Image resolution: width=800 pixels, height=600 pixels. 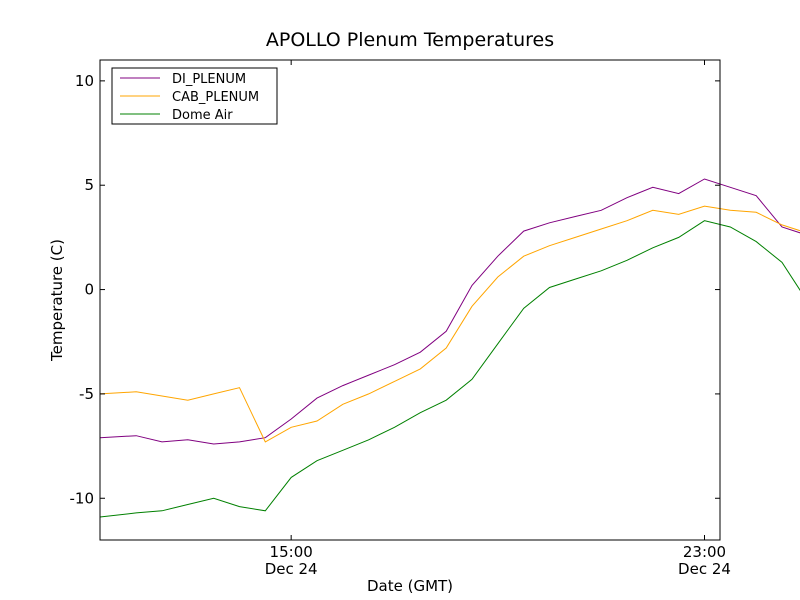 I want to click on legend-label-dome-air: Dome Air, so click(x=202, y=115).